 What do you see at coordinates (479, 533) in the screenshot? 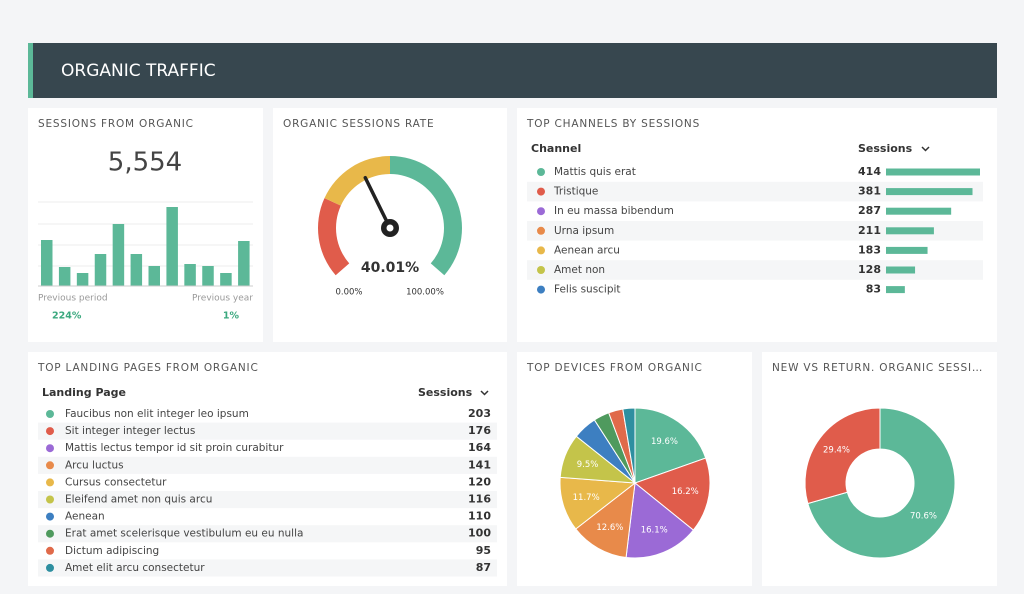
I see `row-value: 100` at bounding box center [479, 533].